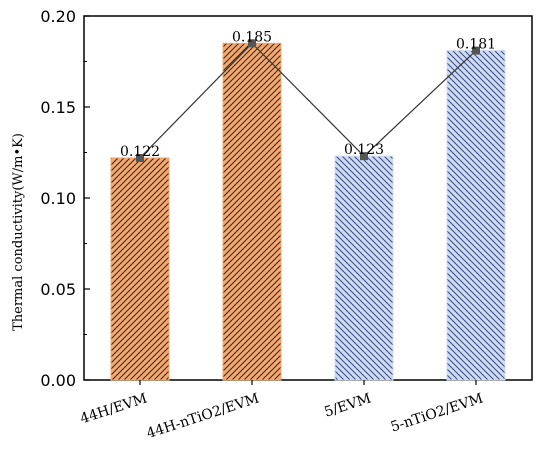 The width and height of the screenshot is (550, 460). What do you see at coordinates (58, 380) in the screenshot?
I see `y-tick-label: 0.00` at bounding box center [58, 380].